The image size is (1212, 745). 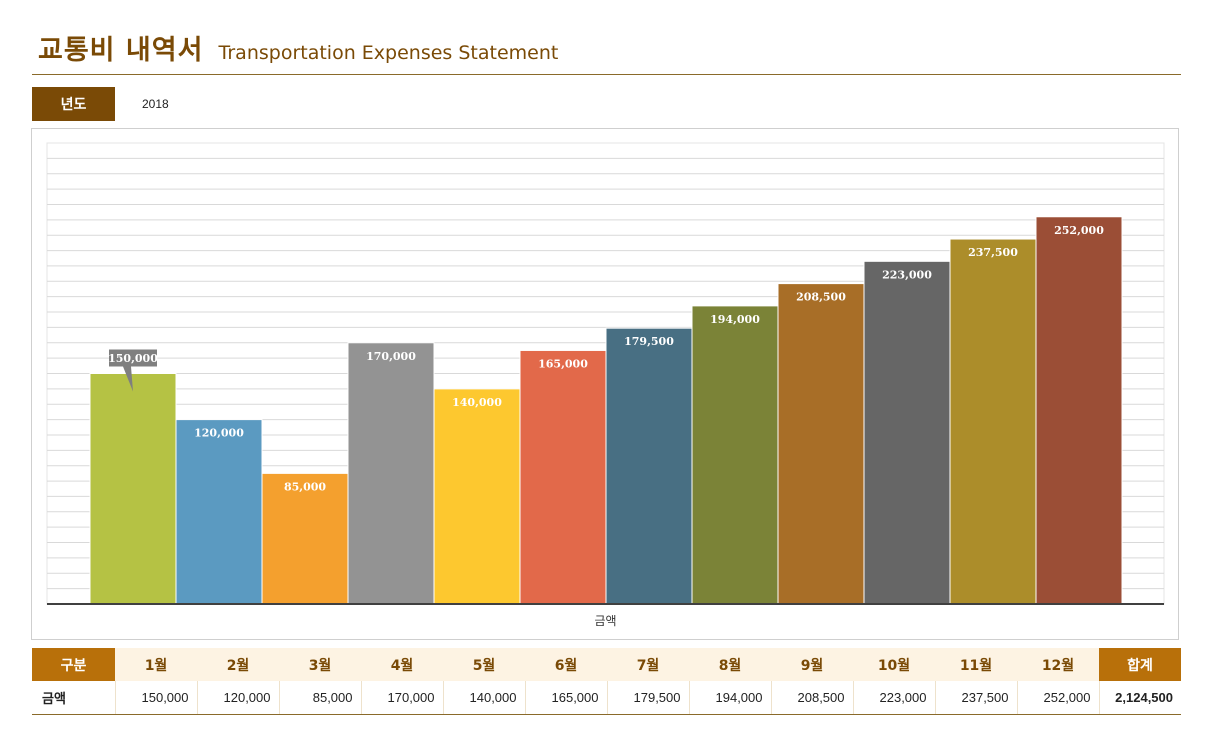 What do you see at coordinates (155, 104) in the screenshot?
I see `year-value: 2018` at bounding box center [155, 104].